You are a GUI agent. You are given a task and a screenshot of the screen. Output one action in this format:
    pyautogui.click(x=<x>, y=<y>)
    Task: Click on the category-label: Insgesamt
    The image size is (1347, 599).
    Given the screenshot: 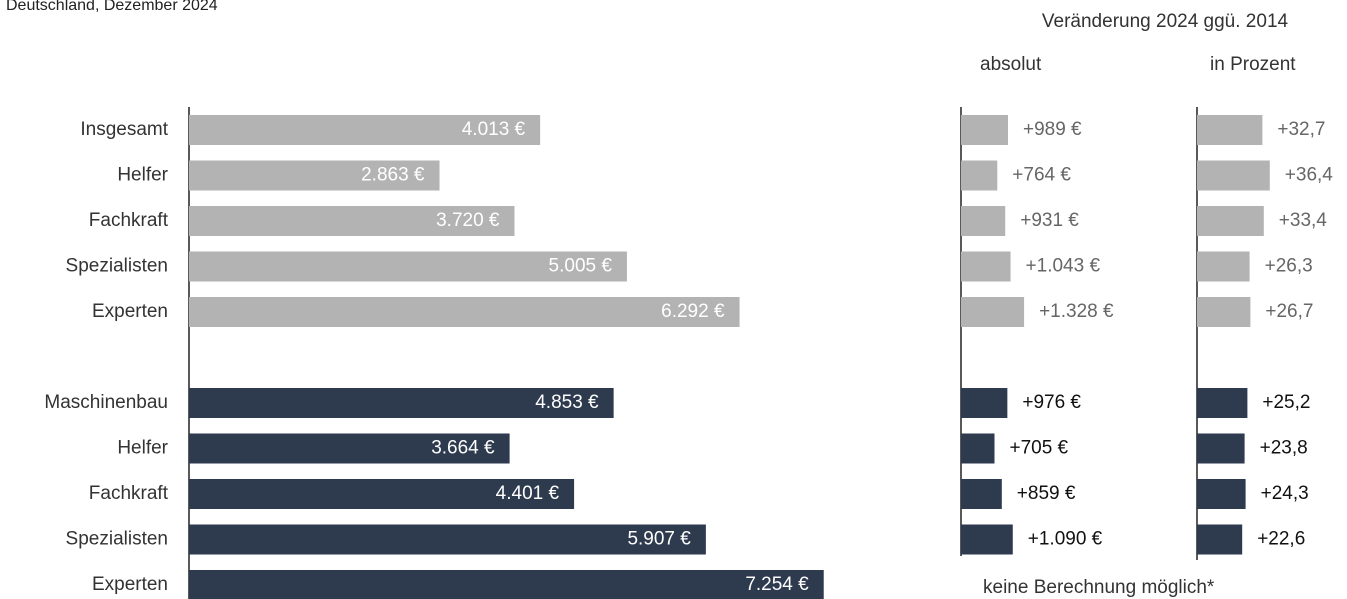 What is the action you would take?
    pyautogui.click(x=124, y=129)
    